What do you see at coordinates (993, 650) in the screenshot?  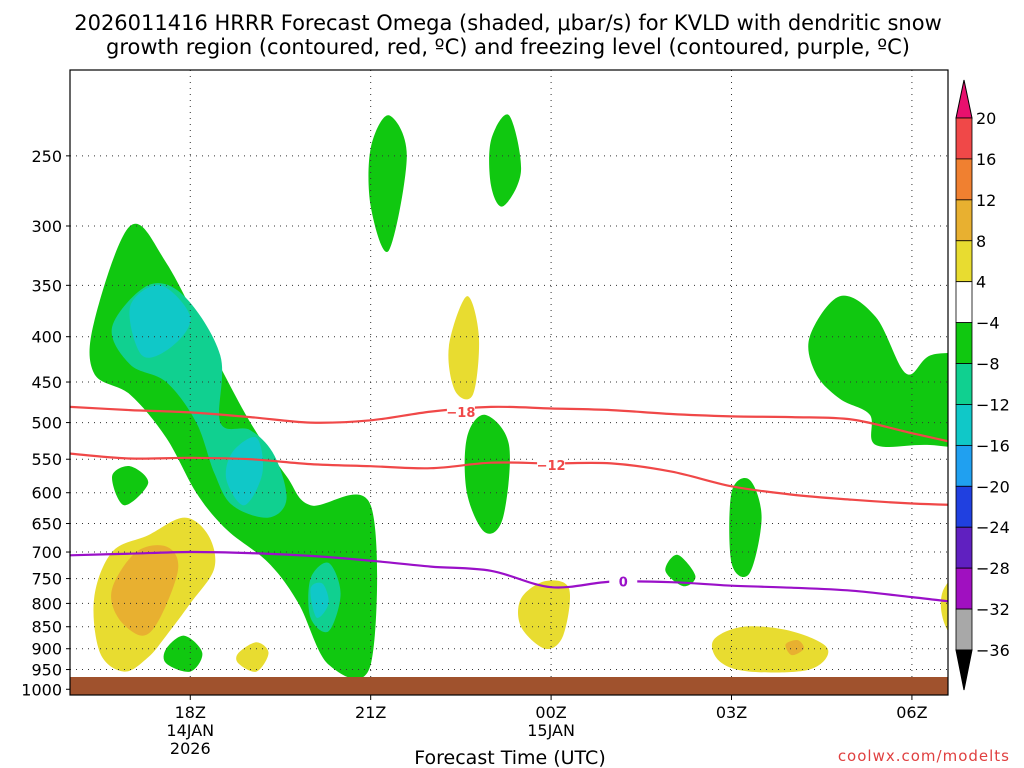 I see `colorbar-label-13: −36` at bounding box center [993, 650].